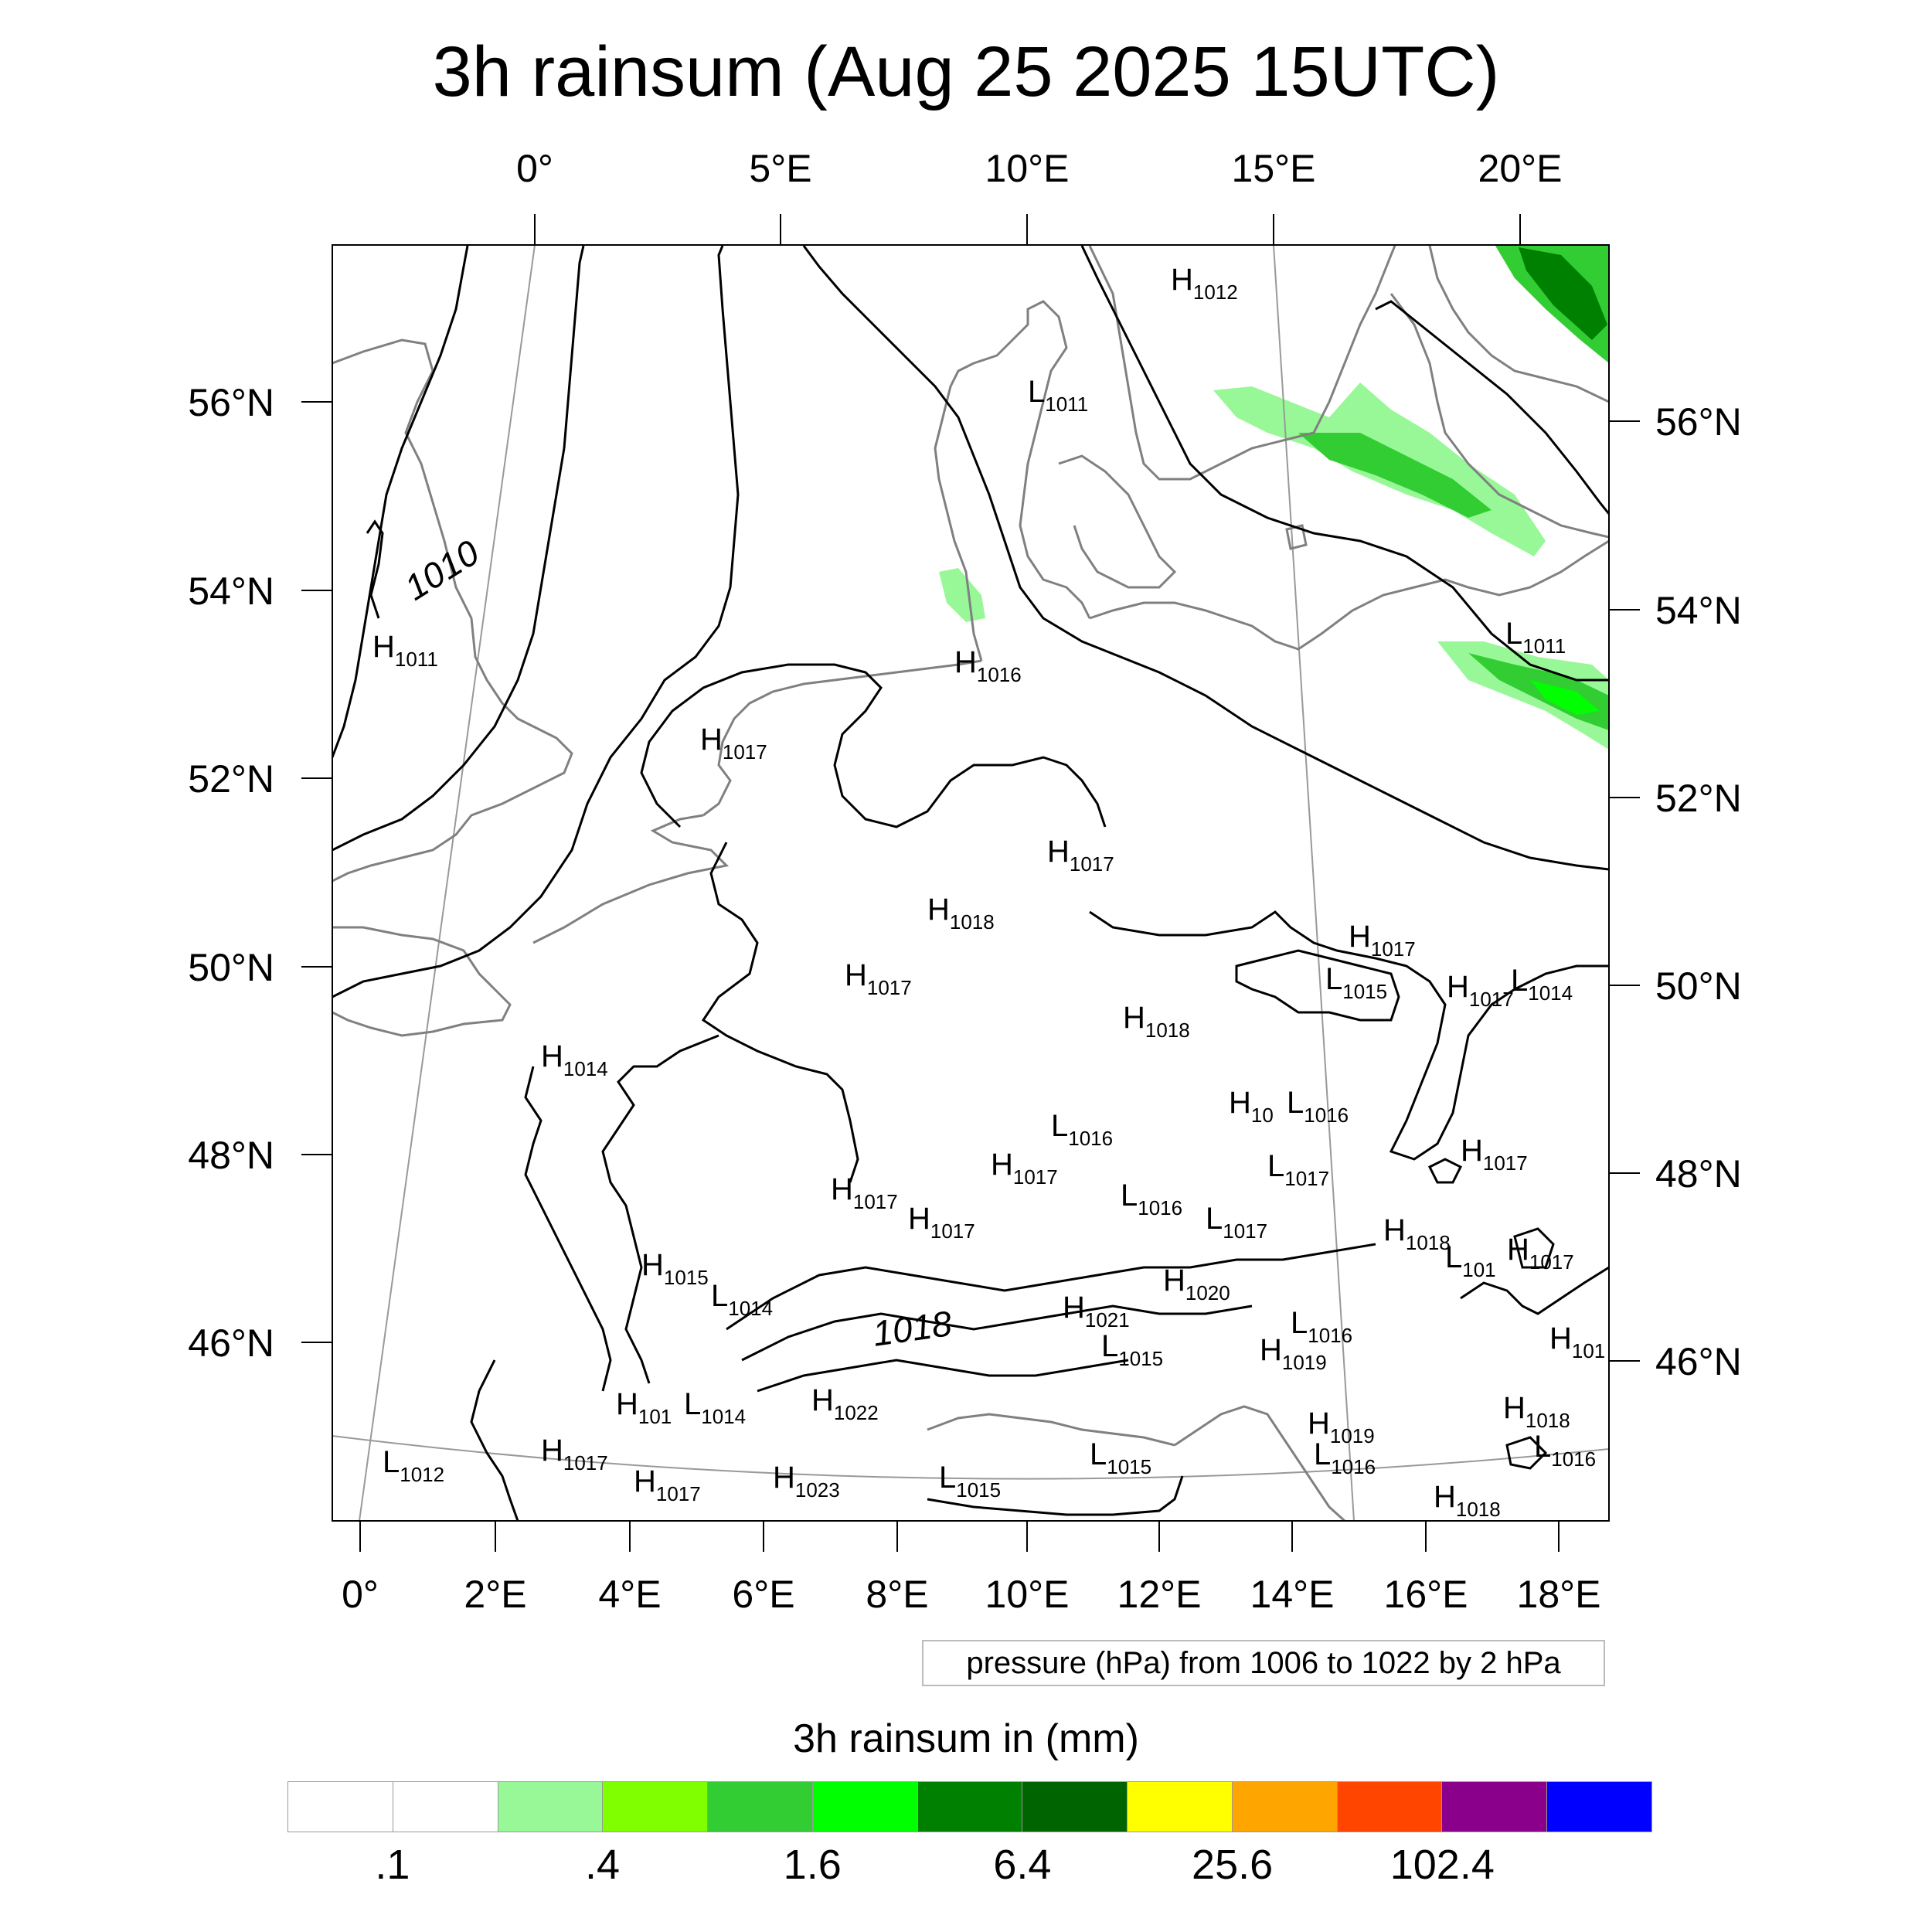 This screenshot has width=1932, height=1932. Describe the element at coordinates (1260, 1463) in the screenshot. I see `coast-adriatic` at that location.